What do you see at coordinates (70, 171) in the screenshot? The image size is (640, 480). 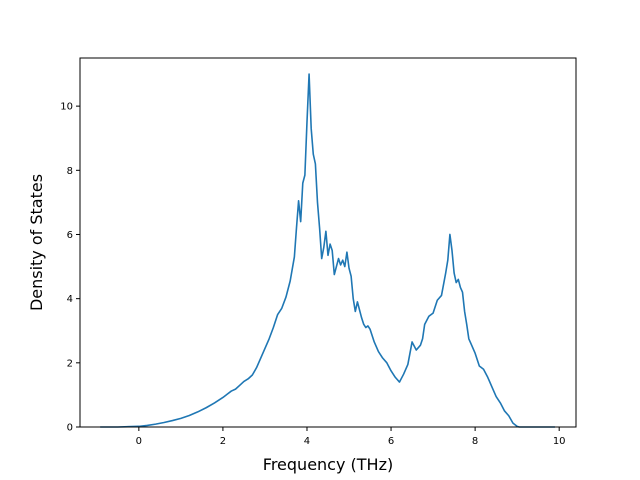 I see `y-tick-label: 8` at bounding box center [70, 171].